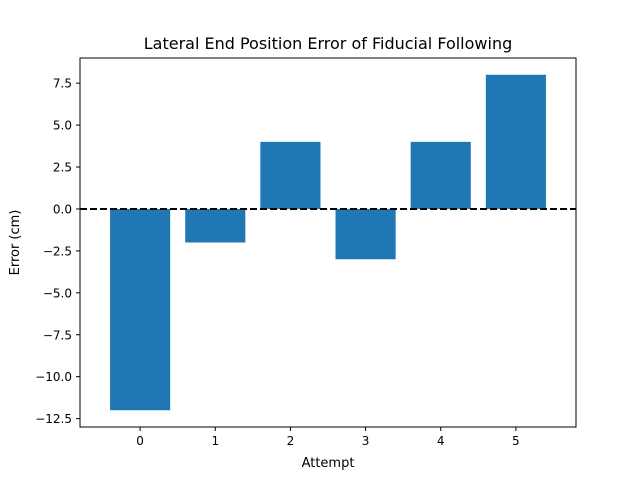 This screenshot has width=640, height=480. I want to click on x-tick-label: 3, so click(366, 441).